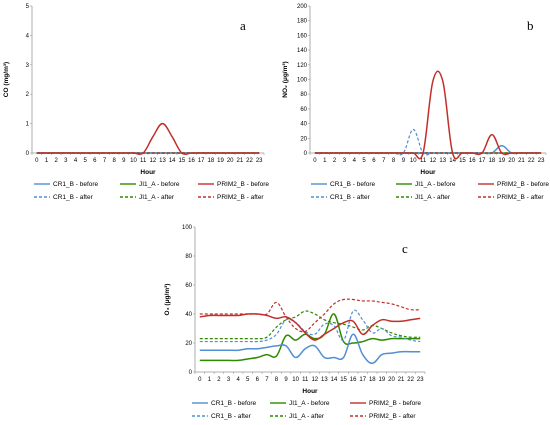  What do you see at coordinates (28, 7) in the screenshot?
I see `y-tick-label: 5` at bounding box center [28, 7].